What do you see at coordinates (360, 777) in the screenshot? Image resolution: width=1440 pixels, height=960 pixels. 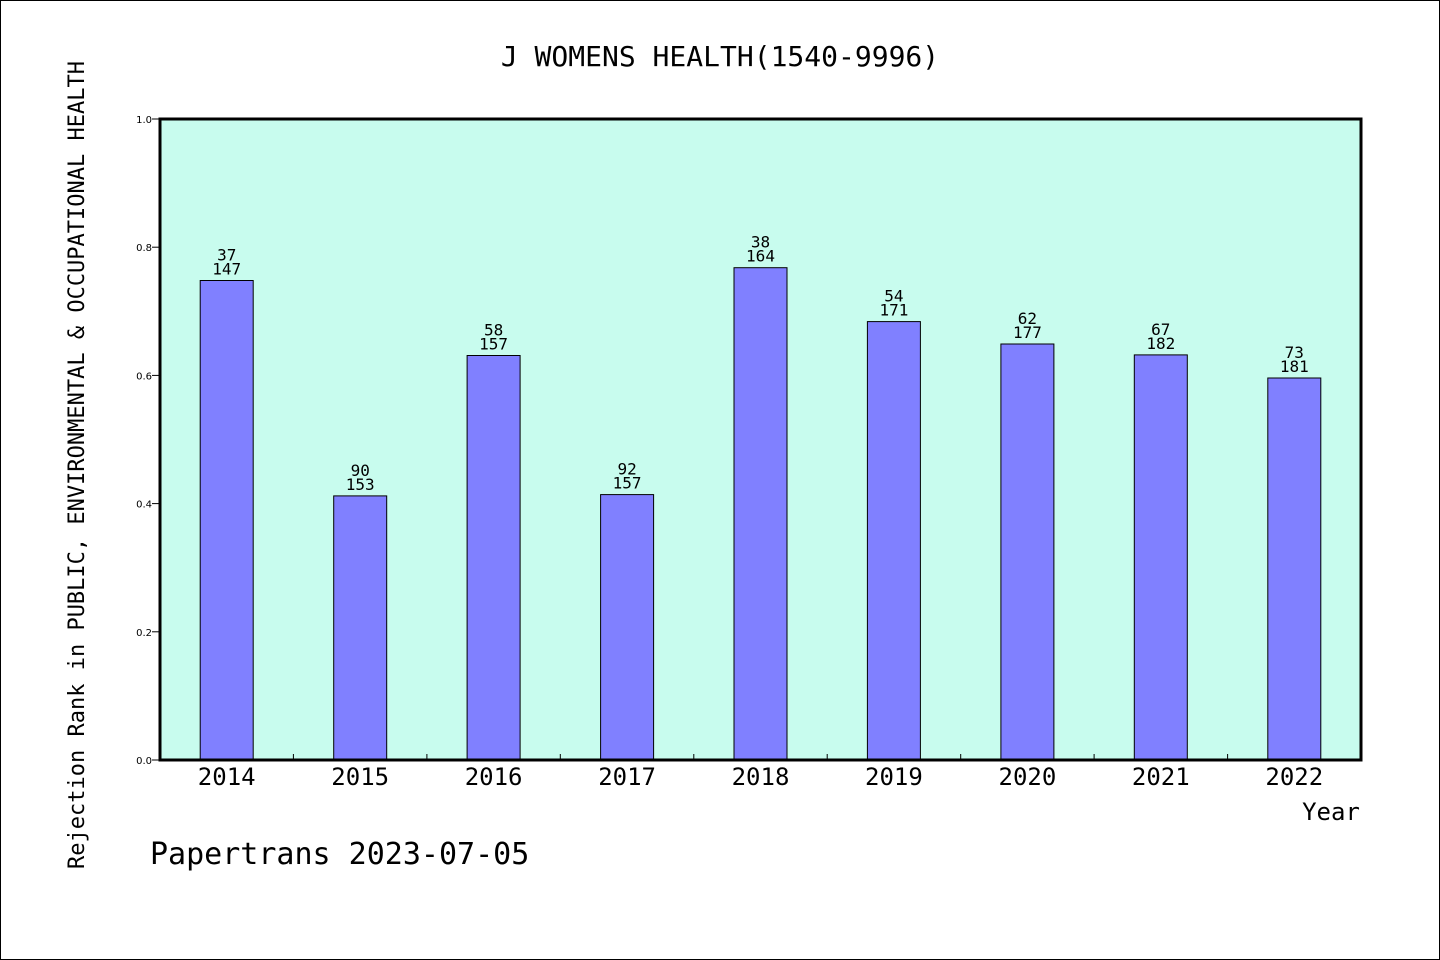 I see `x-tick-label: 2015` at bounding box center [360, 777].